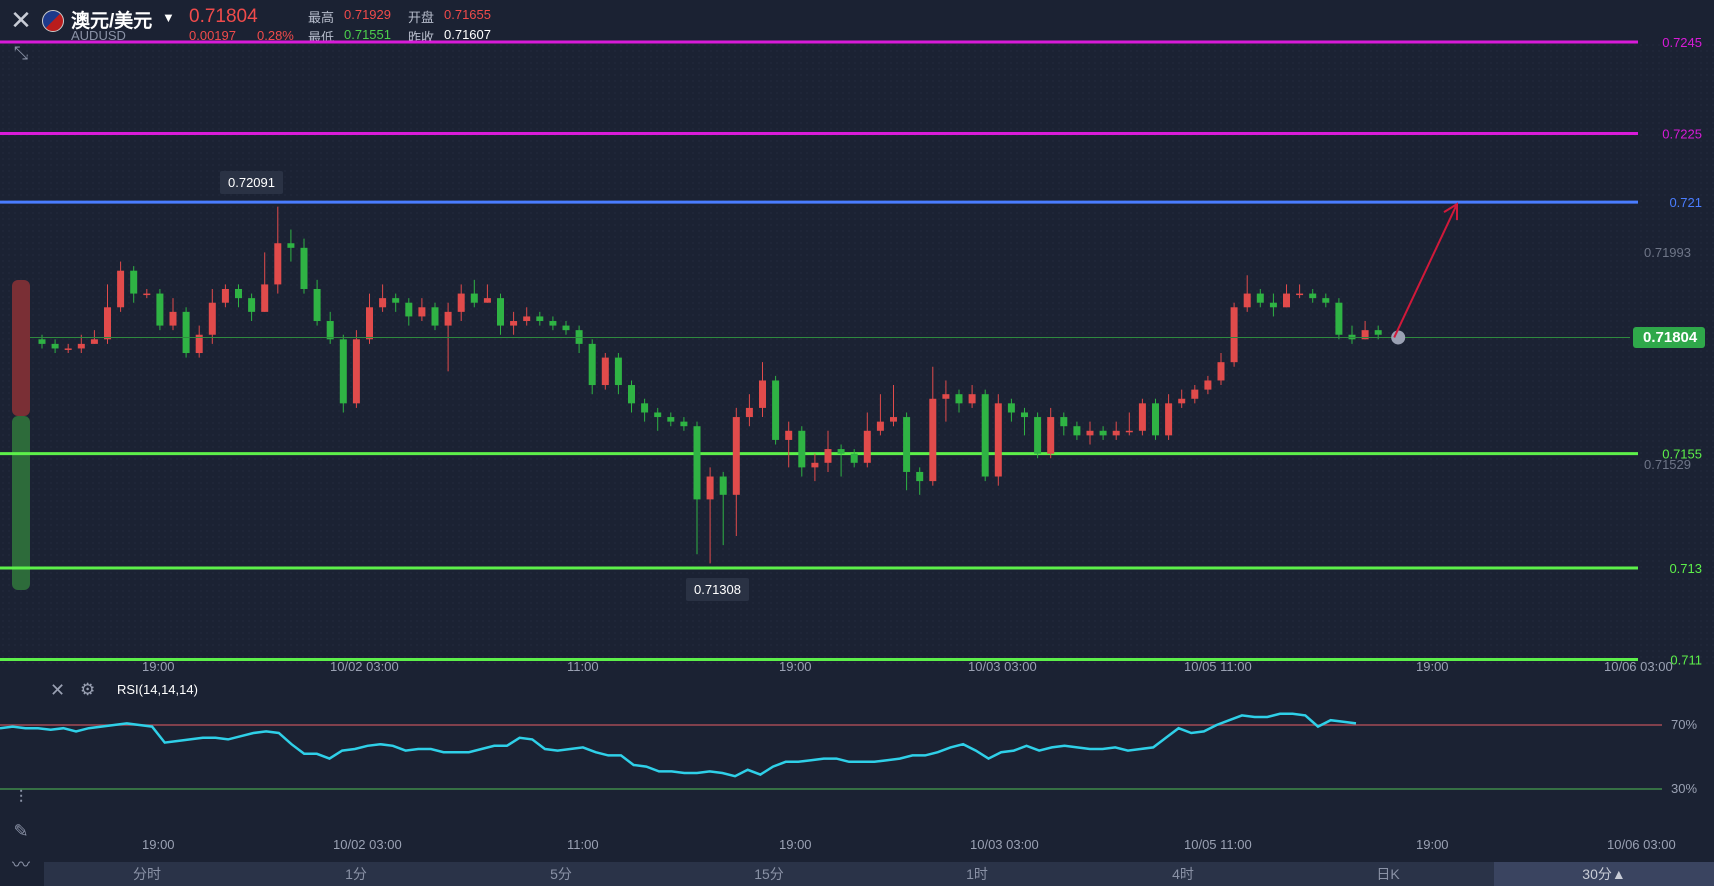  I want to click on forecast-arrow-head, so click(1450, 211).